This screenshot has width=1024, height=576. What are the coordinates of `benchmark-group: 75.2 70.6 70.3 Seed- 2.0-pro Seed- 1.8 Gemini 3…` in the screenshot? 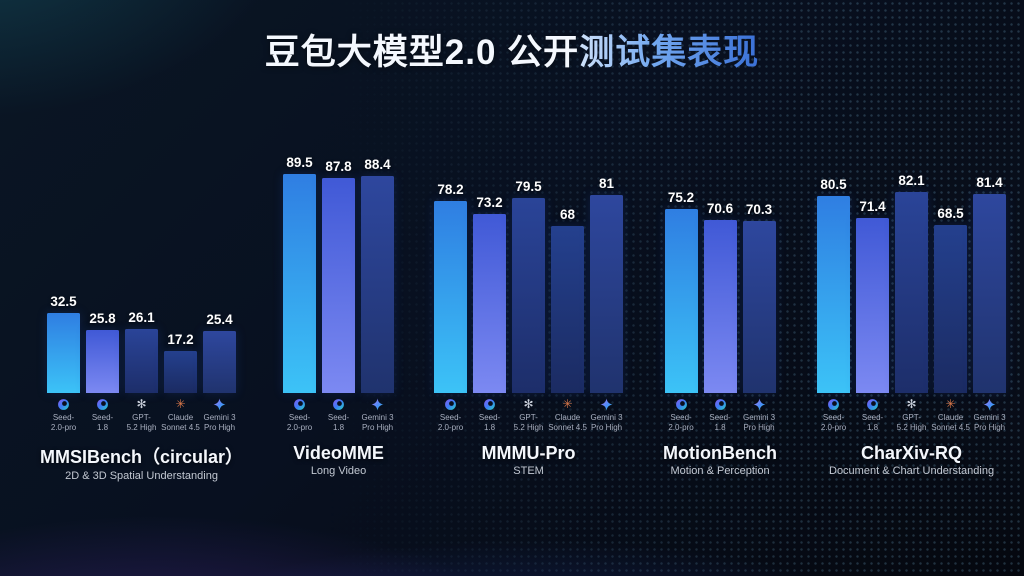 It's located at (720, 312).